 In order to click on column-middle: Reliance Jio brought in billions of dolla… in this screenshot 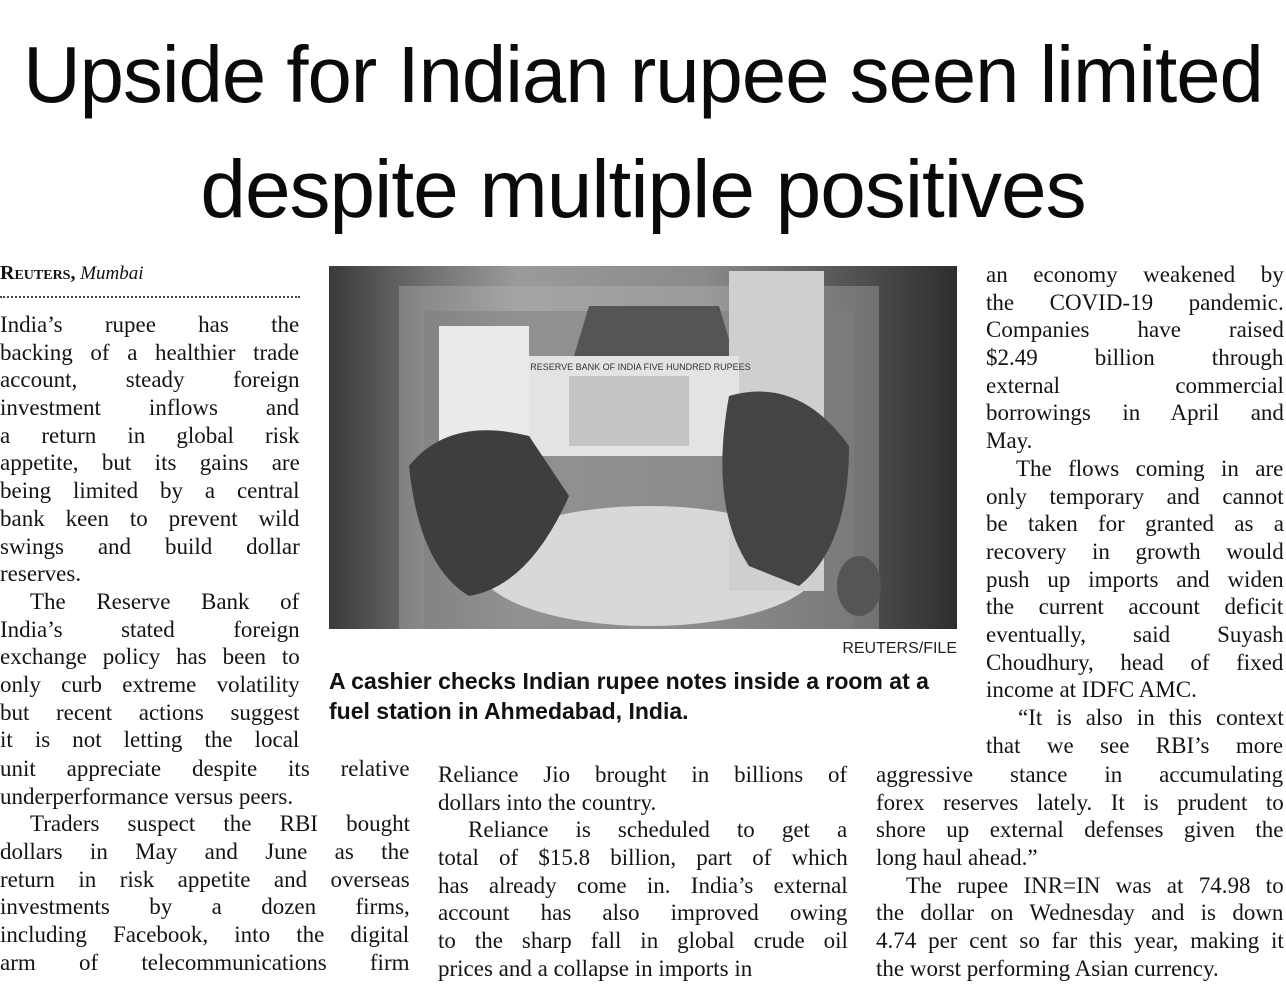, I will do `click(643, 872)`.